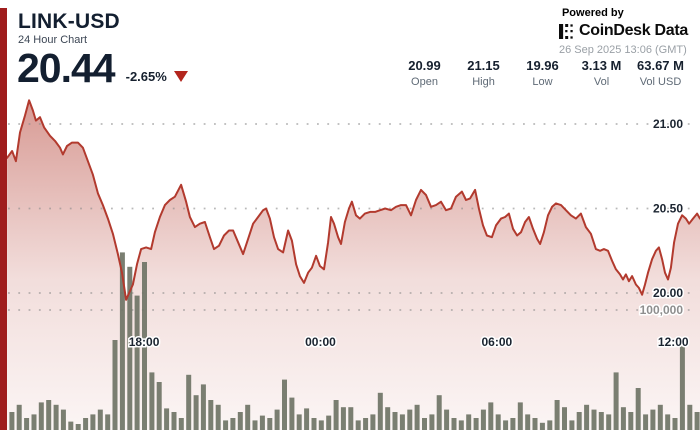 This screenshot has height=430, width=700. Describe the element at coordinates (320, 342) in the screenshot. I see `time-tick-label: 00:00` at that location.